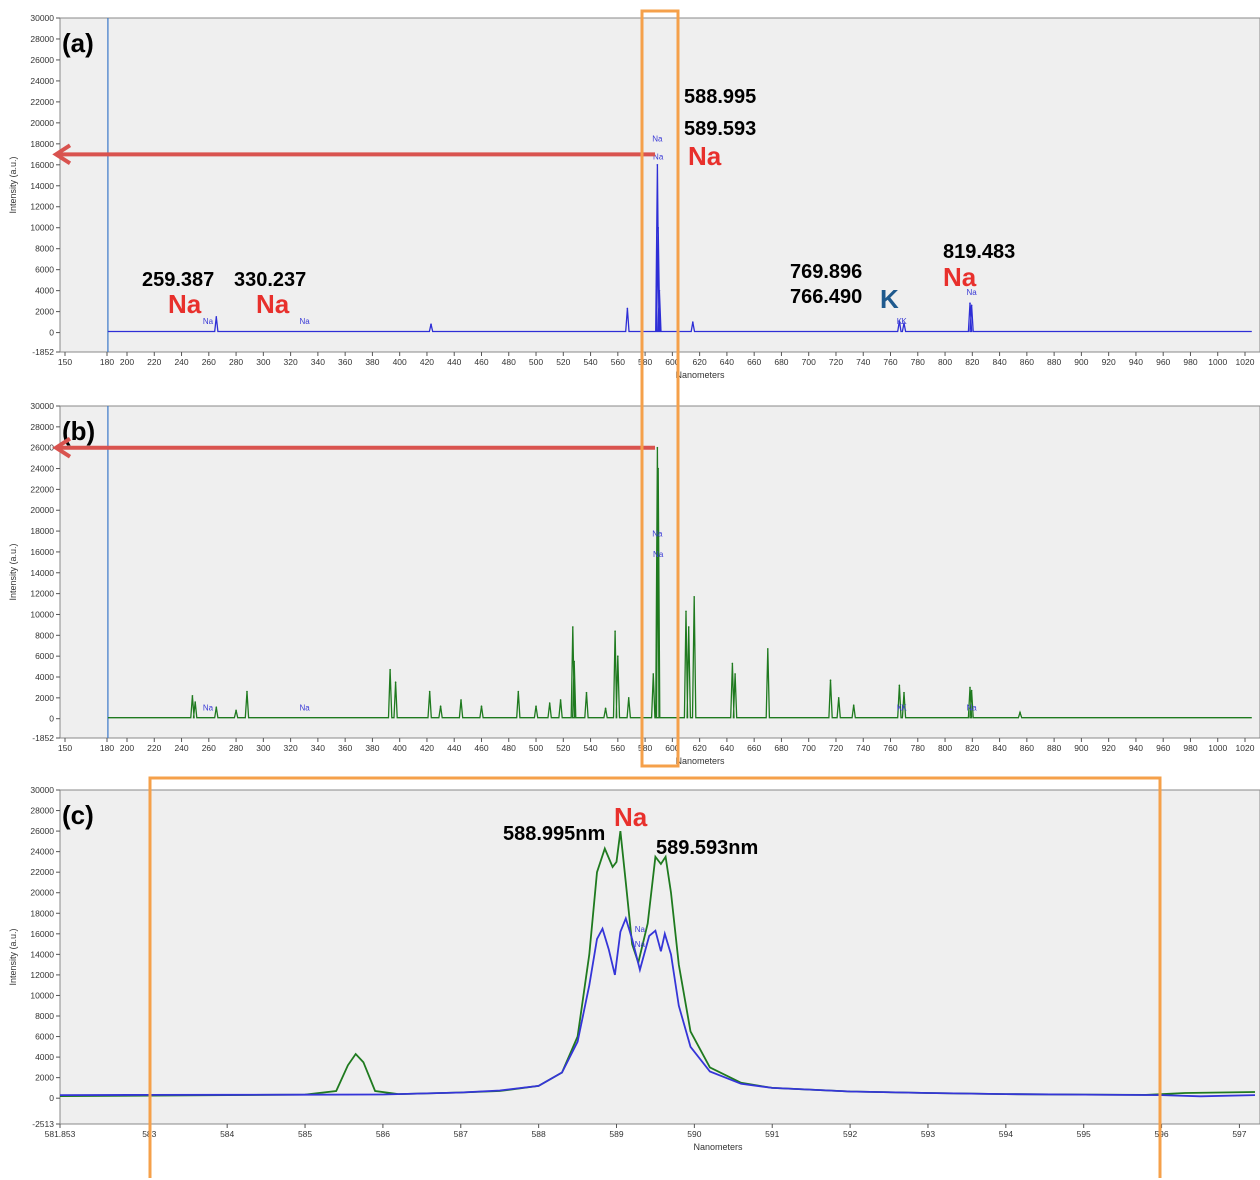  I want to click on x-tick-label: 1000, so click(1217, 748).